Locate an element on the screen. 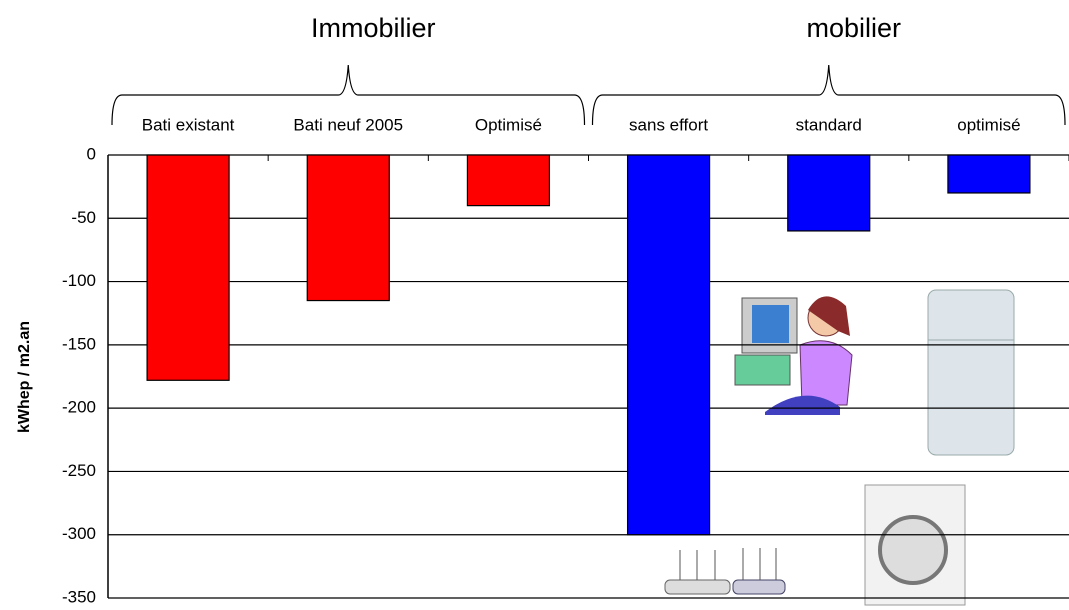  y-tick-label: -350 is located at coordinates (79, 596).